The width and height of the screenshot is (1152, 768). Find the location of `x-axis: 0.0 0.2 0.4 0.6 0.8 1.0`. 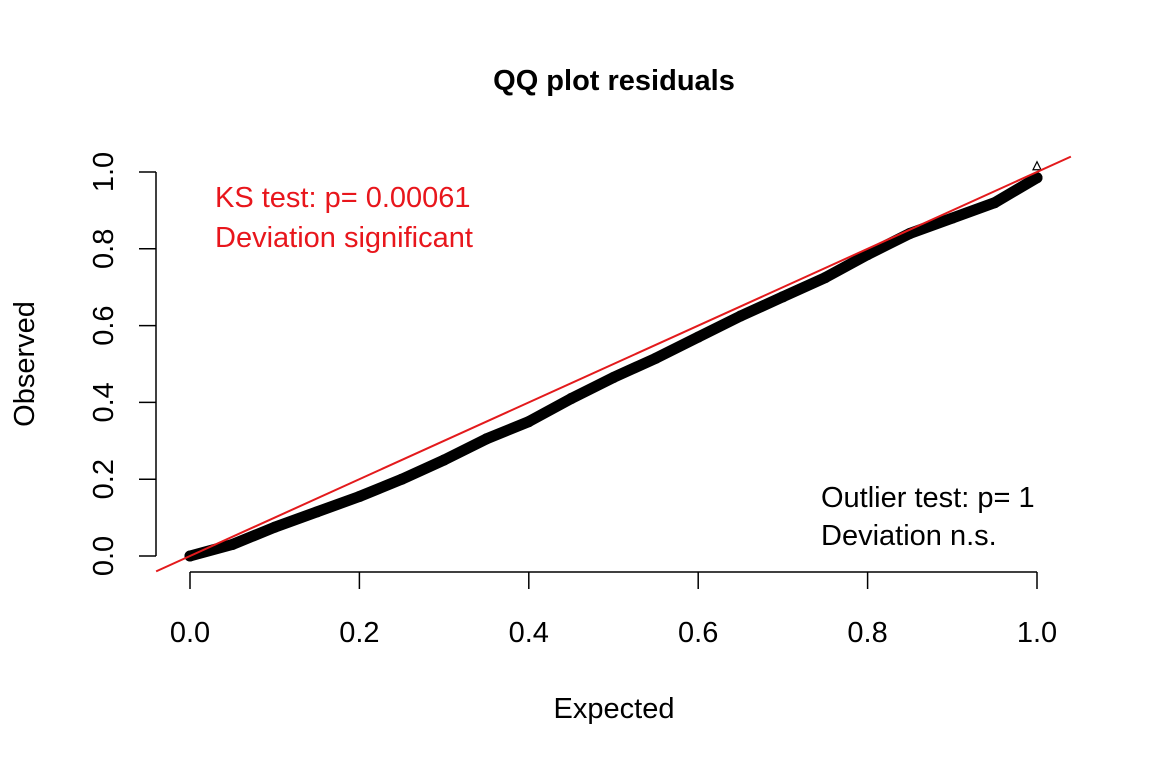

x-axis: 0.0 0.2 0.4 0.6 0.8 1.0 is located at coordinates (613, 610).